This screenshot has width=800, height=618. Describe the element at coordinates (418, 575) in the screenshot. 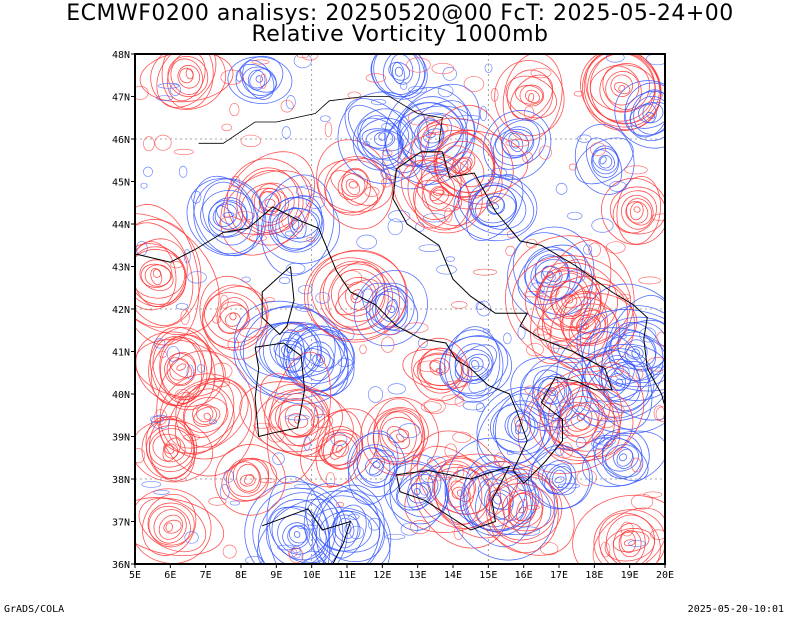

I see `x-tick-label: 13E` at that location.